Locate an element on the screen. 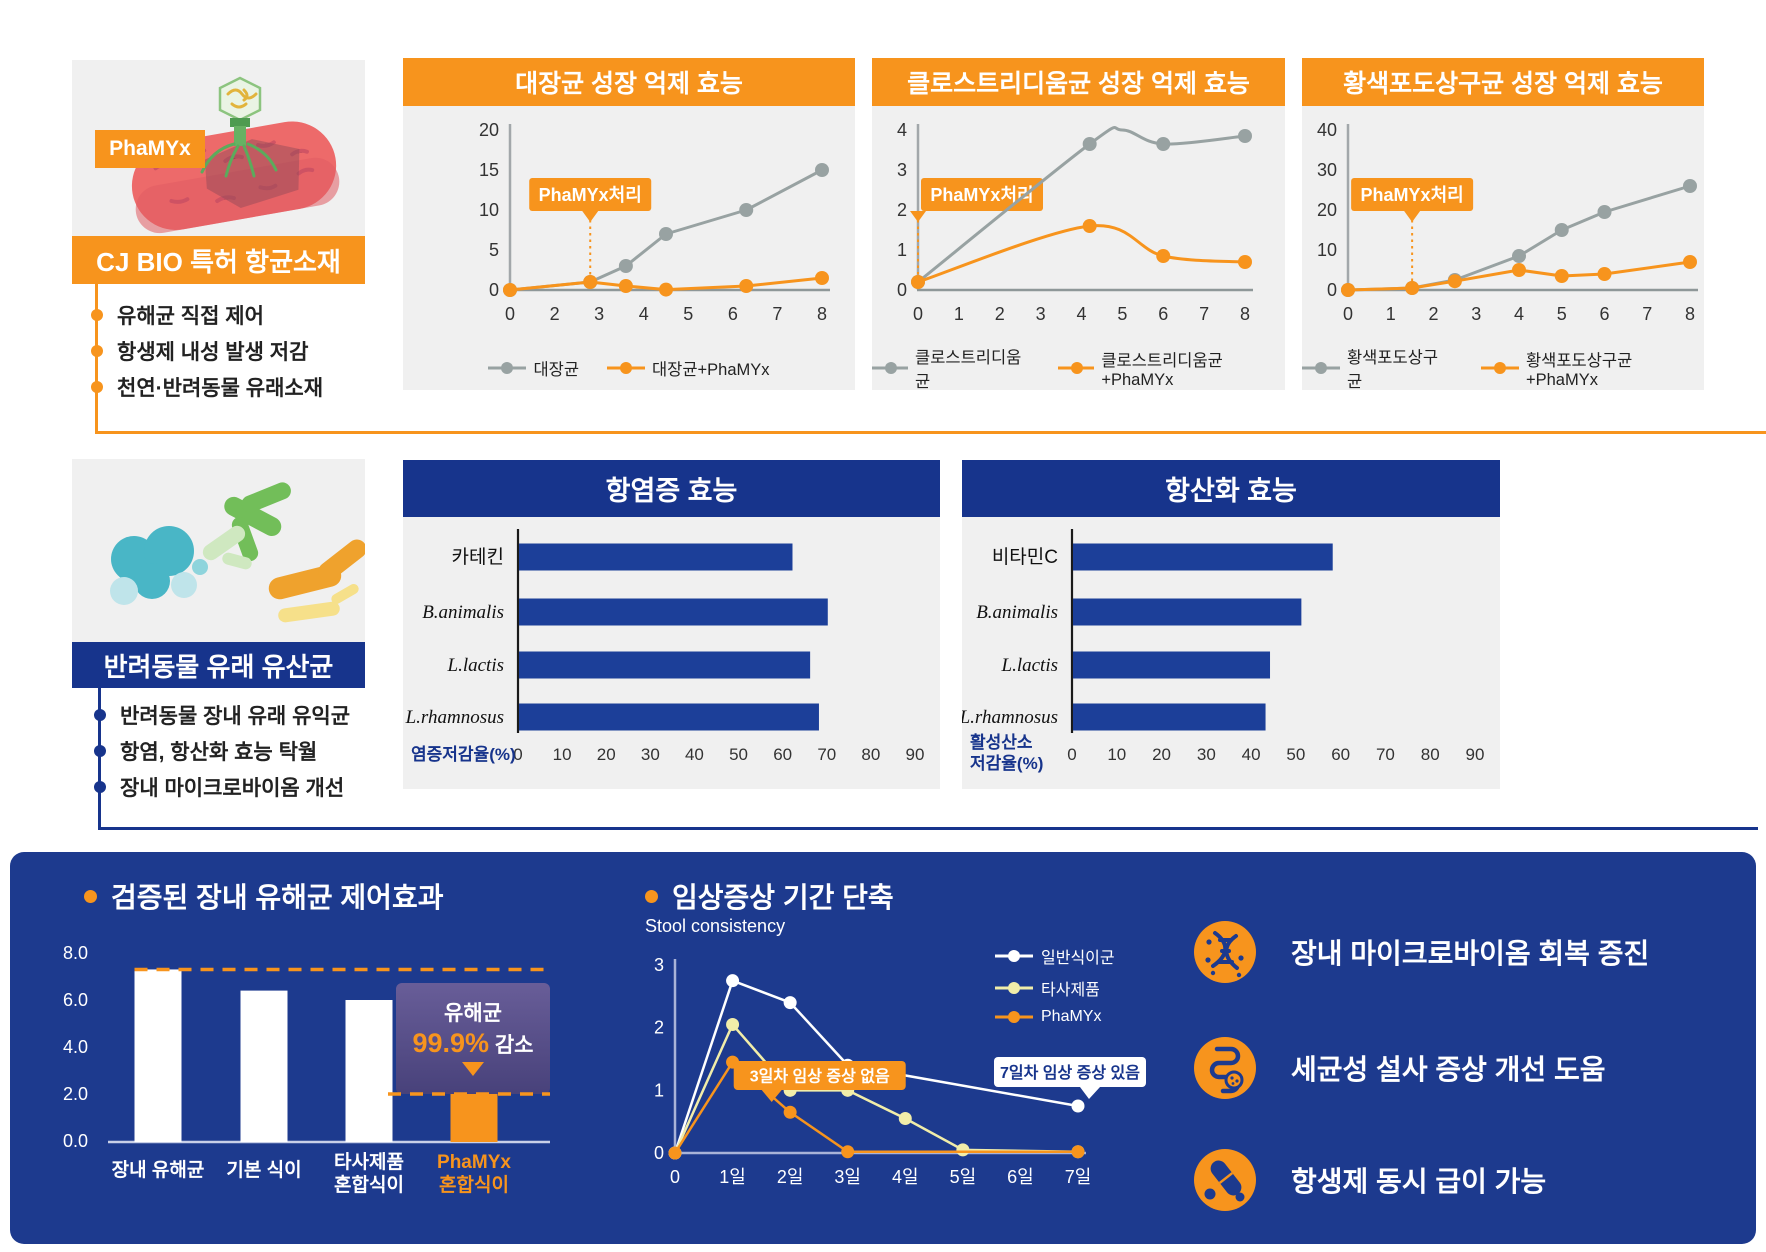 The width and height of the screenshot is (1766, 1252). phamyx-tag: PhaMYx is located at coordinates (150, 149).